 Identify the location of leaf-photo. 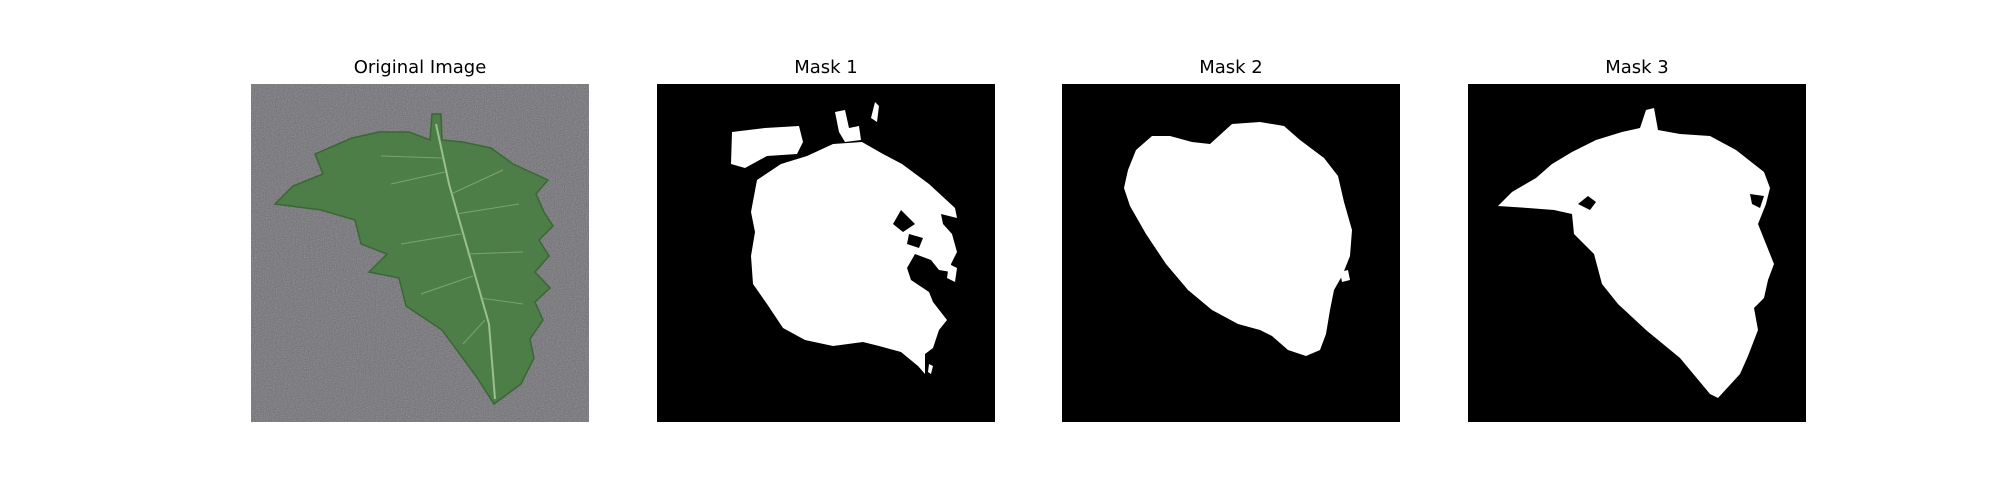
(420, 253).